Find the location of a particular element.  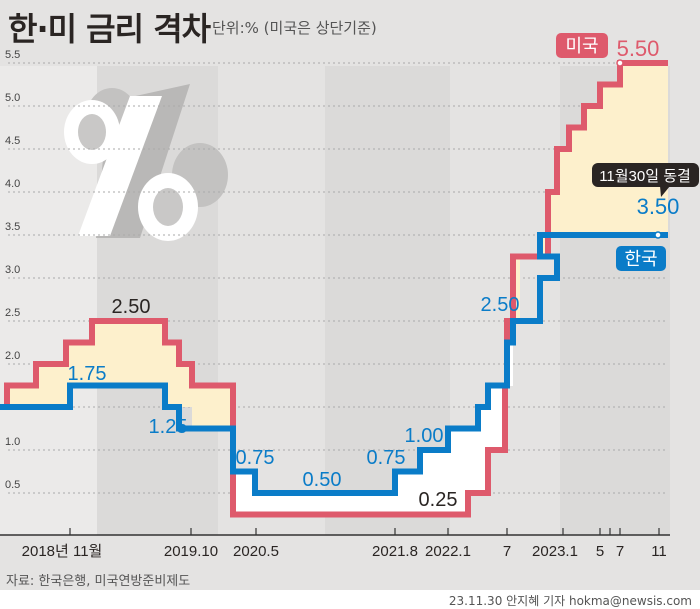

gap-fill-2020-white is located at coordinates (373, 418).